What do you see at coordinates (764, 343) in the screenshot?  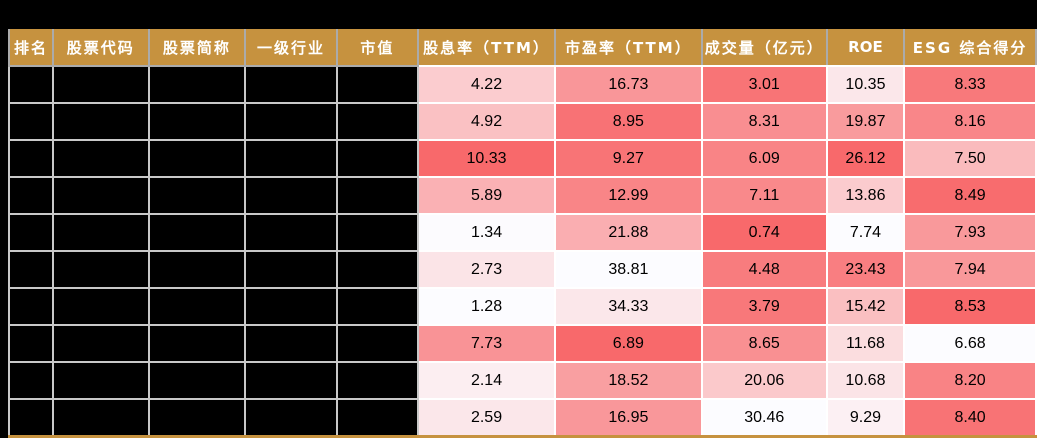 I see `turnover-cell: 8.65` at bounding box center [764, 343].